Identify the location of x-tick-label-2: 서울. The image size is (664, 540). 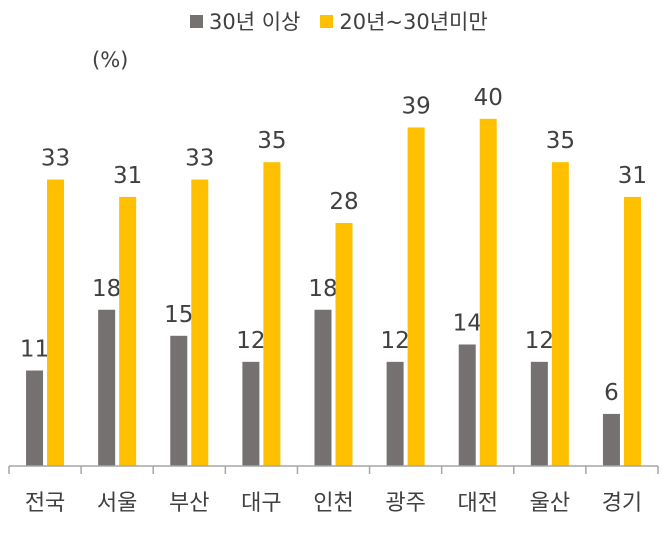
(117, 503).